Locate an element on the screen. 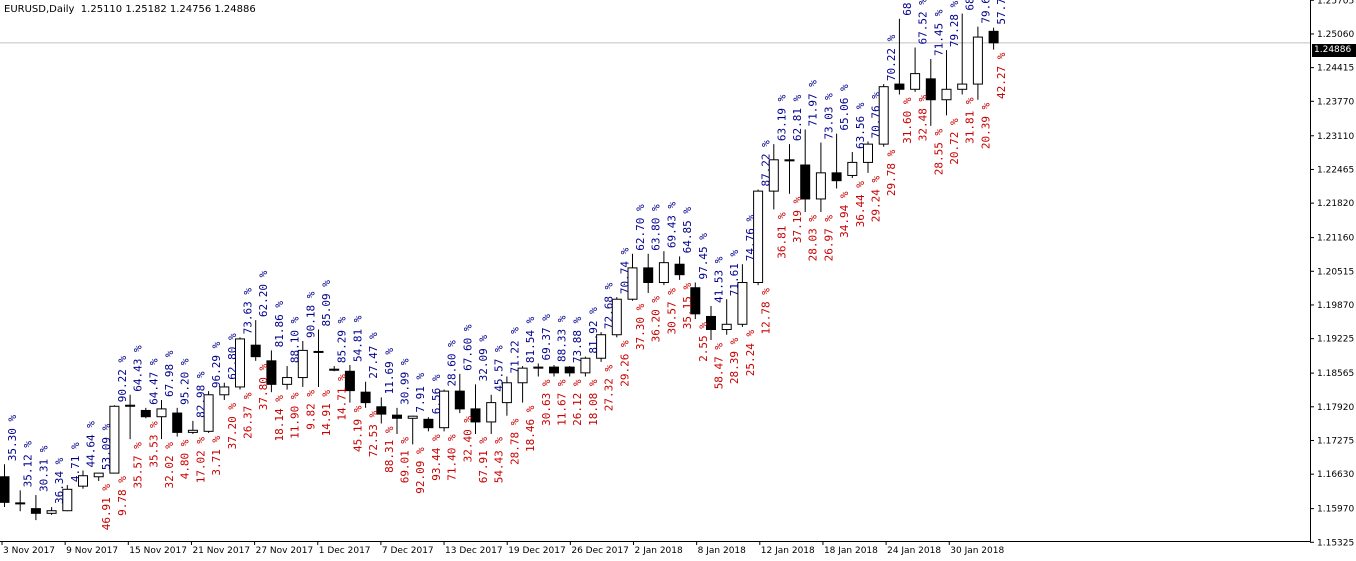 The image size is (1356, 561). up-percent-label: 35.30 % is located at coordinates (12, 438).